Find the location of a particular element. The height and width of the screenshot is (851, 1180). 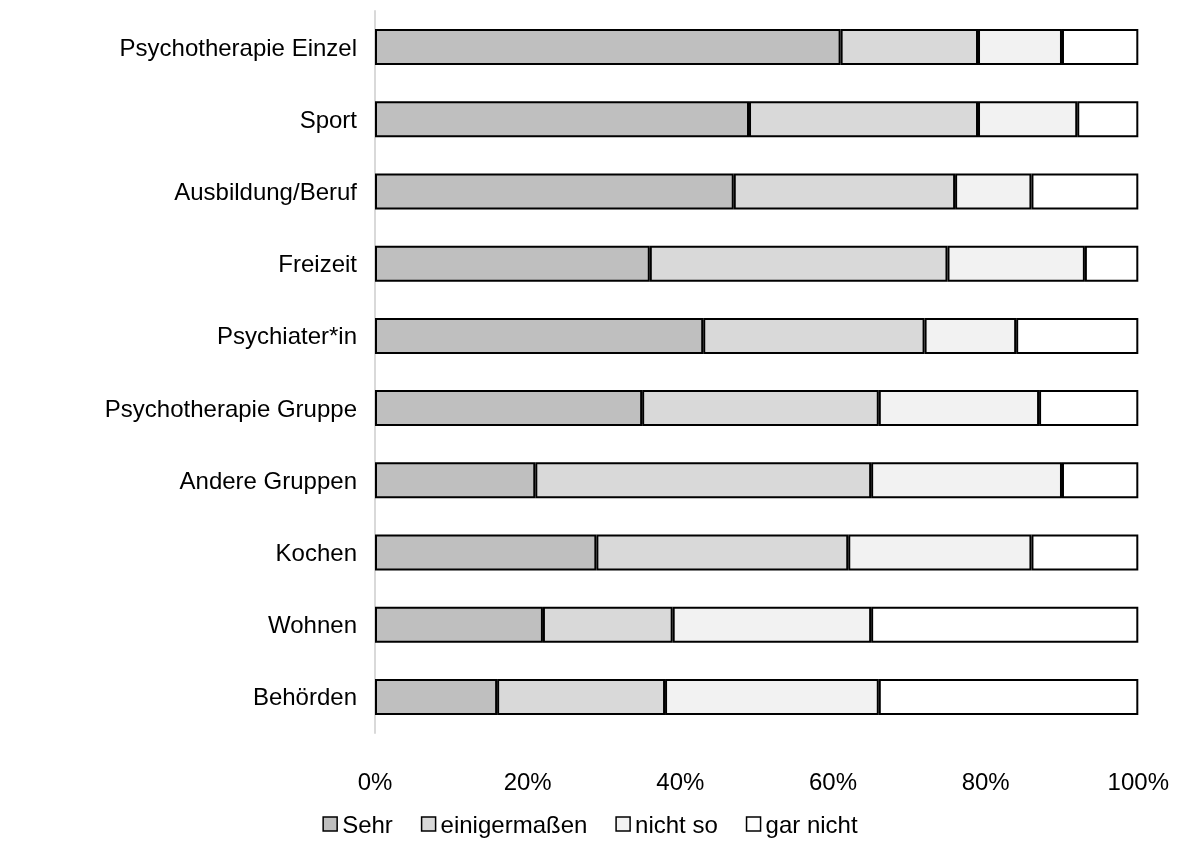

y-tick-label: Psychotherapie Einzel is located at coordinates (238, 47).